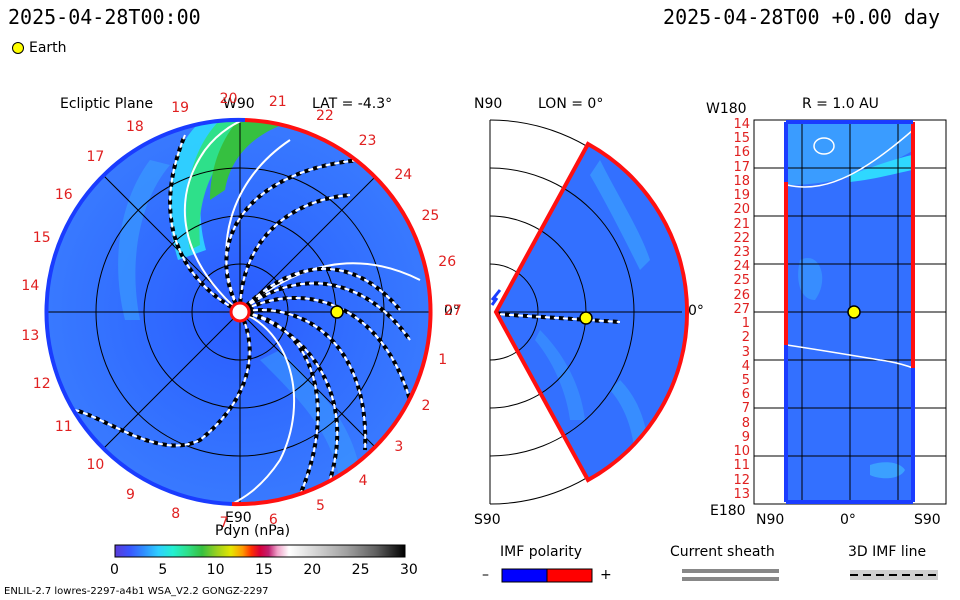 The width and height of the screenshot is (960, 600). What do you see at coordinates (741, 452) in the screenshot?
I see `radial-row-label-10: 10` at bounding box center [741, 452].